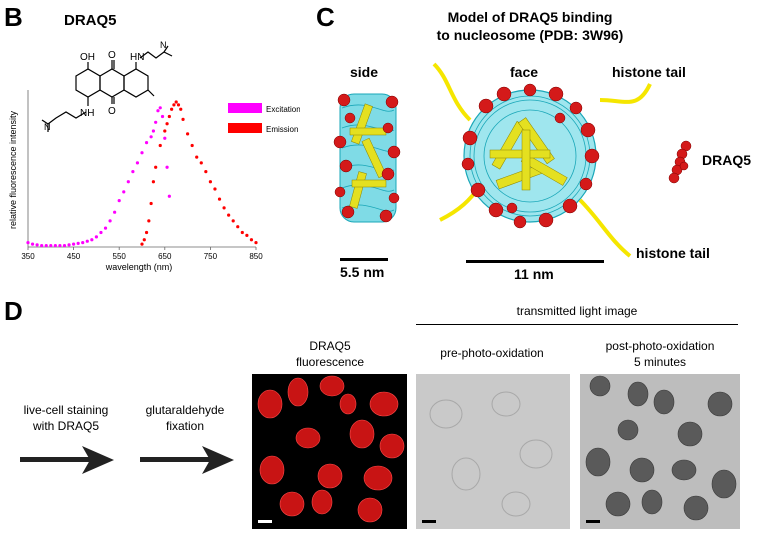 This screenshot has width=768, height=534. Describe the element at coordinates (13, 311) in the screenshot. I see `panel-d-letter: D` at that location.